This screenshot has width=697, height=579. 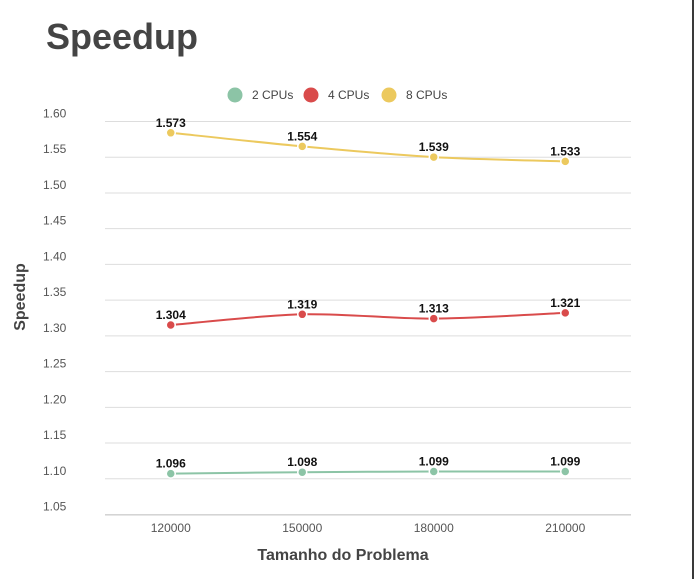 I want to click on y-axis-title: Speedup, so click(x=20, y=297).